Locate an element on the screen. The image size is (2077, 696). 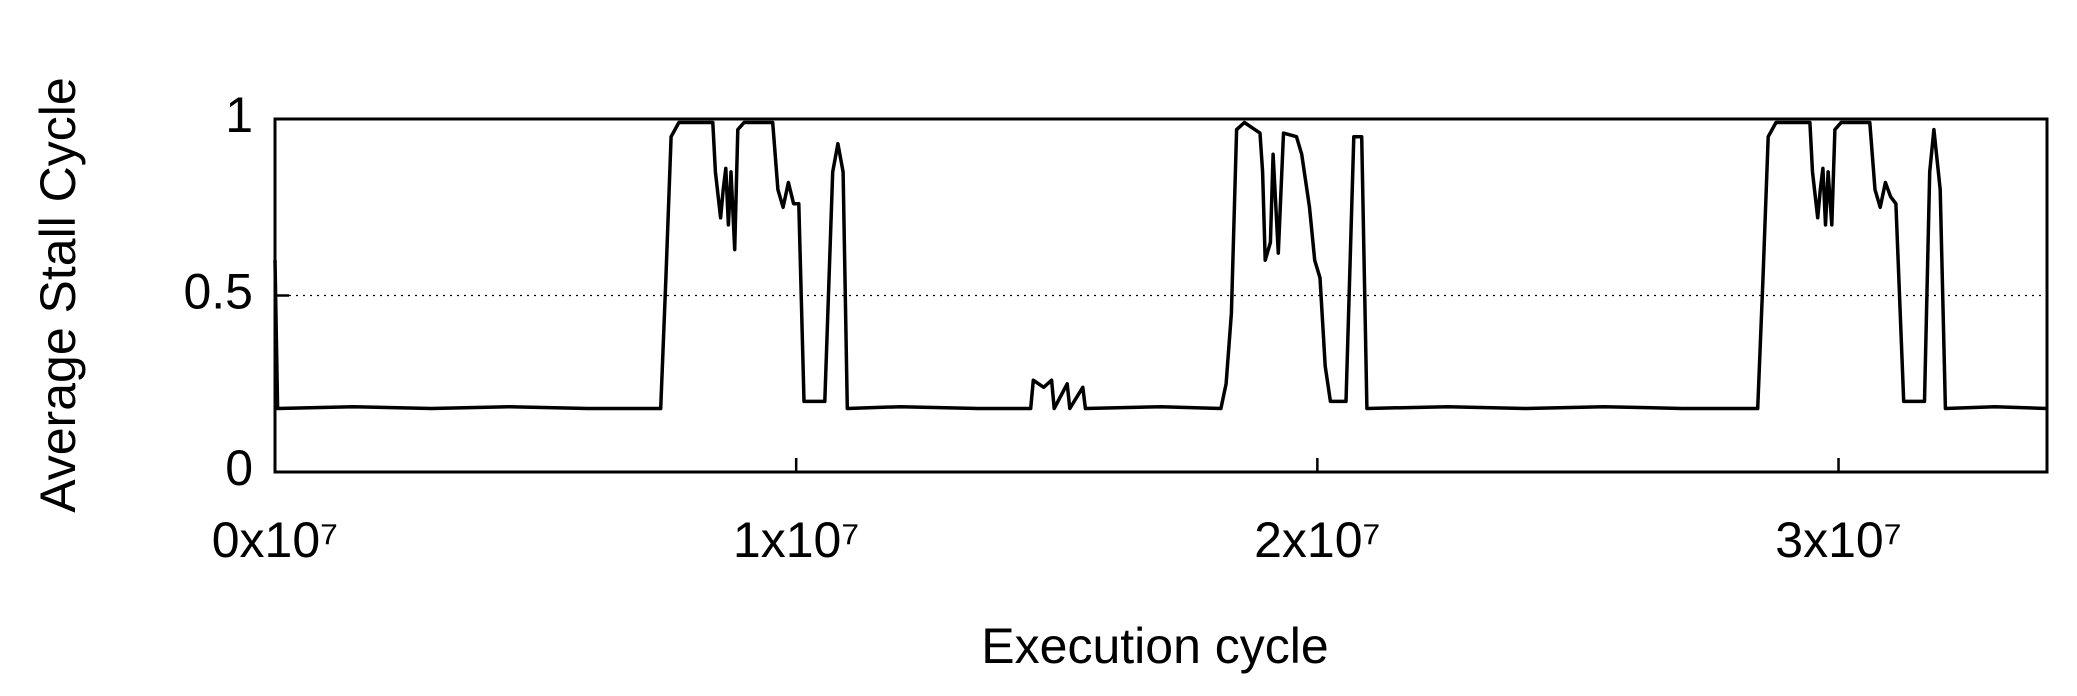
y-tick-label: 0.5 is located at coordinates (218, 292).